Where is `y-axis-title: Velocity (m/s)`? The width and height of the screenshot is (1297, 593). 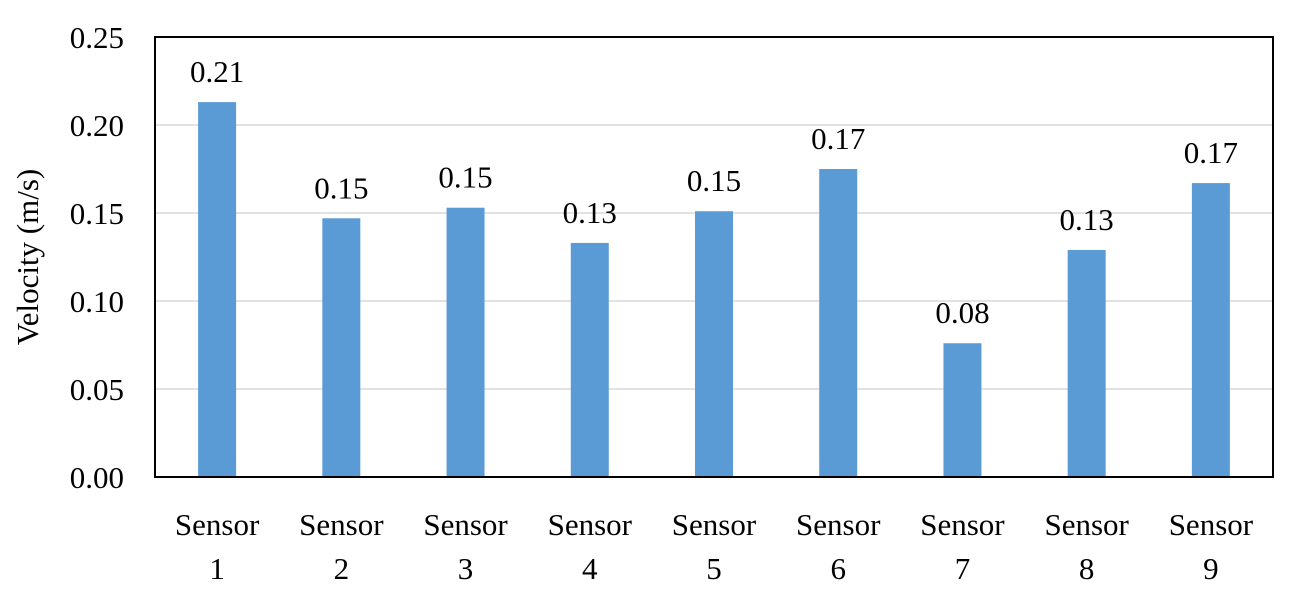 y-axis-title: Velocity (m/s) is located at coordinates (27, 257).